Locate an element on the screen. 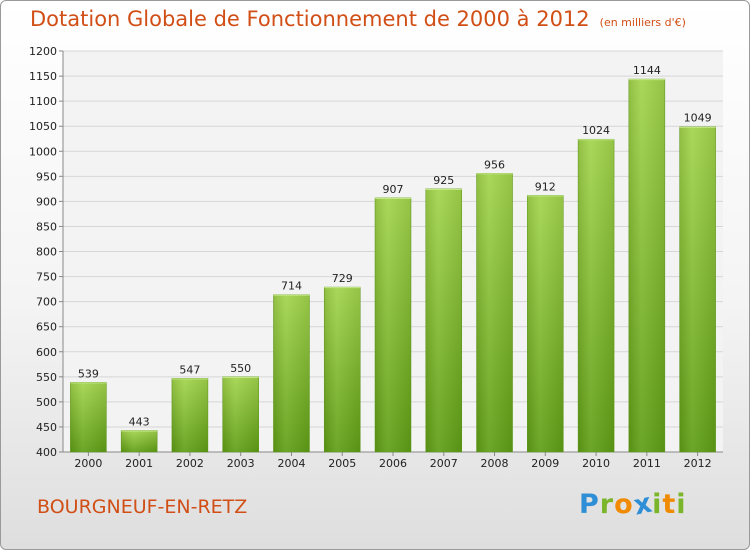 This screenshot has width=750, height=550. x-tick-label: 2005 is located at coordinates (342, 463).